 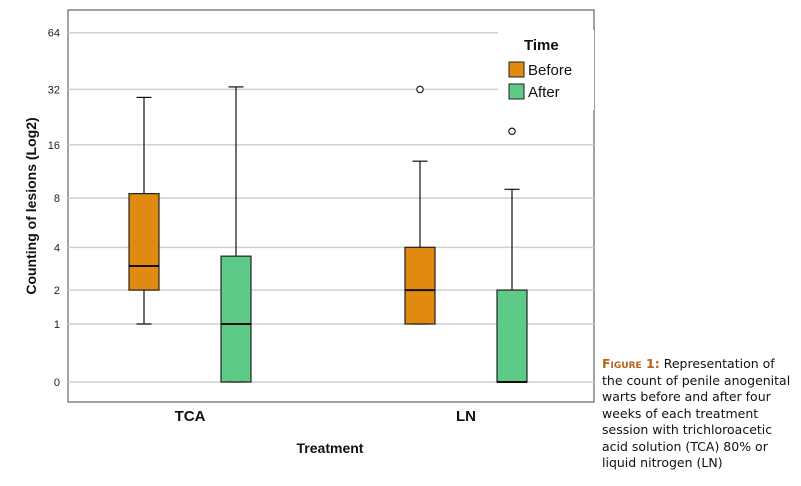 I want to click on legend: Time Before After, so click(x=546, y=70).